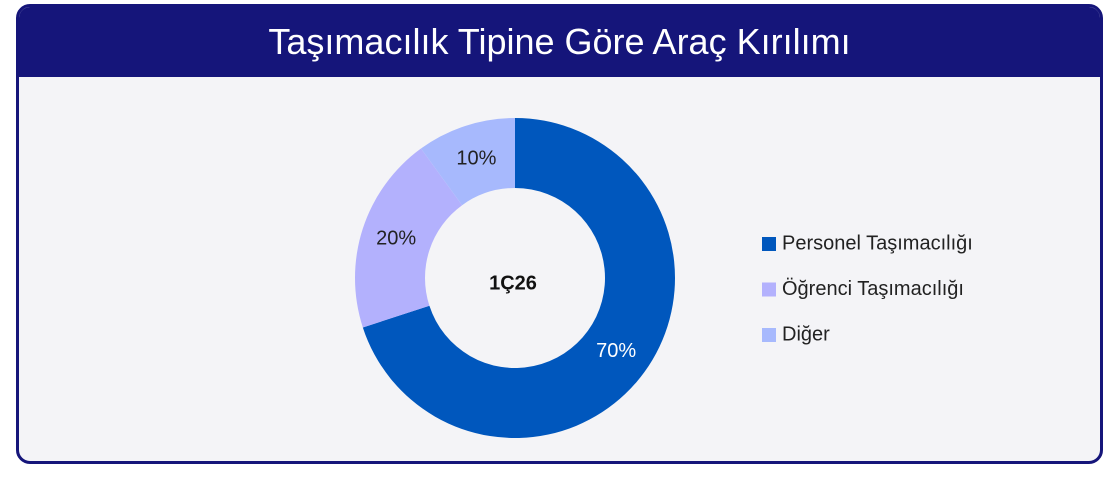 The height and width of the screenshot is (484, 1117). What do you see at coordinates (476, 158) in the screenshot?
I see `data-label: 10%` at bounding box center [476, 158].